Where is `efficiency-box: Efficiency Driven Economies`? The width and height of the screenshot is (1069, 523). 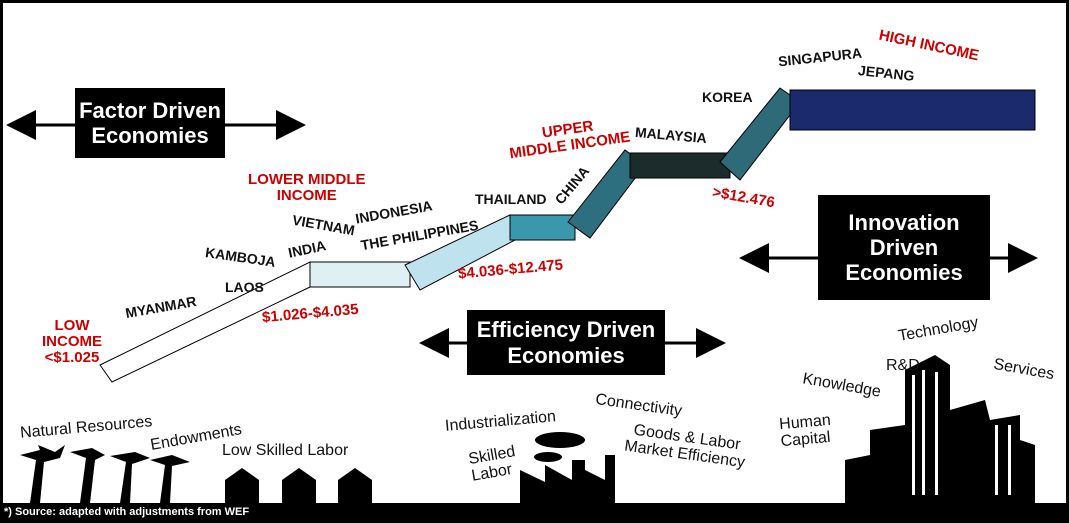 efficiency-box: Efficiency Driven Economies is located at coordinates (566, 342).